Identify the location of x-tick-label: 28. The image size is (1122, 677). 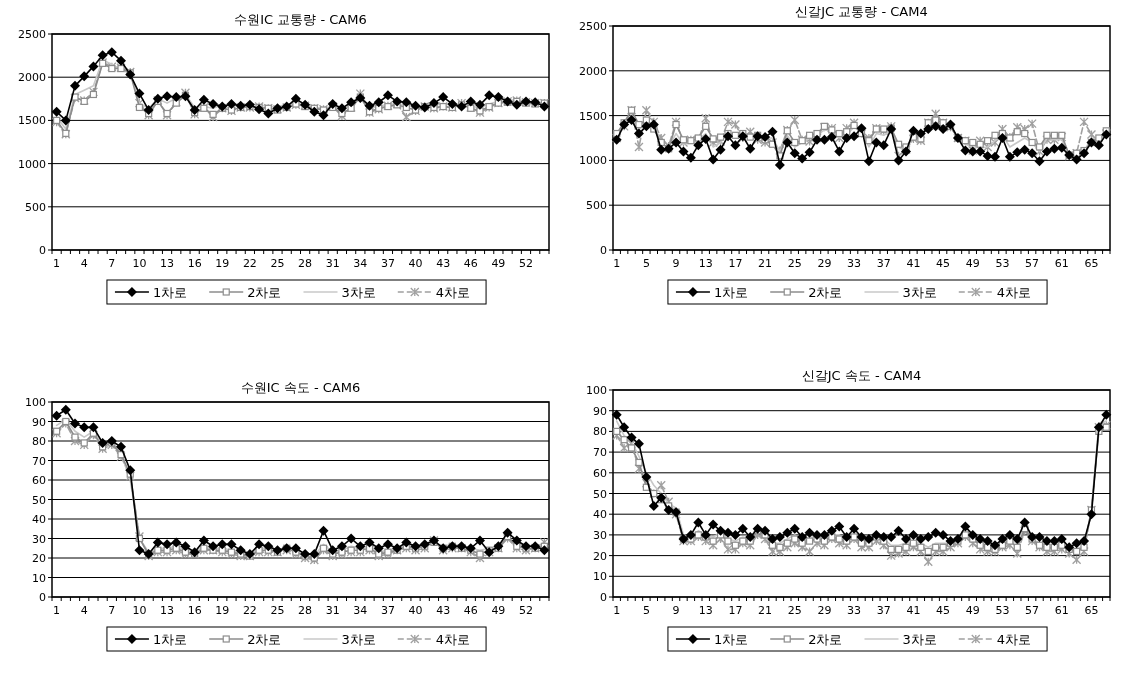
(305, 610).